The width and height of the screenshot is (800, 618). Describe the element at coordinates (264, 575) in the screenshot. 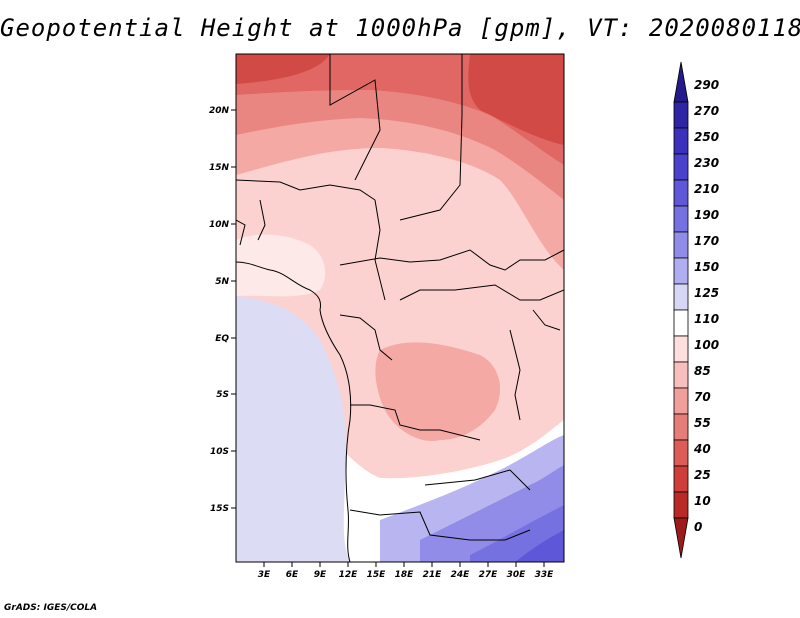

I see `lon-label: 3E` at that location.